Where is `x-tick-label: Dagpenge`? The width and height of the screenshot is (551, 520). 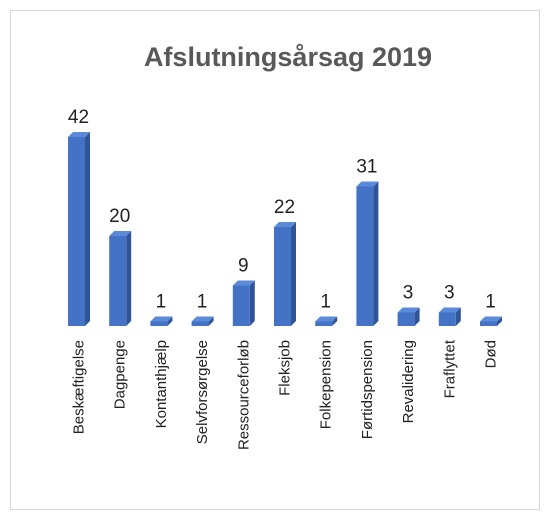
x-tick-label: Dagpenge is located at coordinates (120, 374).